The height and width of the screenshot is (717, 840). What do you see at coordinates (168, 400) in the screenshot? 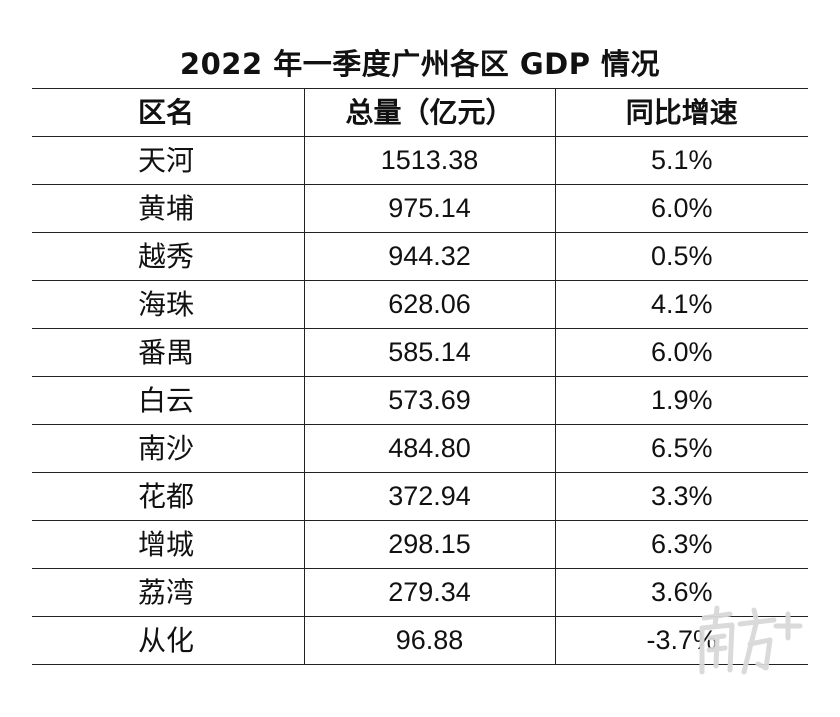
I see `district-cell: 白云` at bounding box center [168, 400].